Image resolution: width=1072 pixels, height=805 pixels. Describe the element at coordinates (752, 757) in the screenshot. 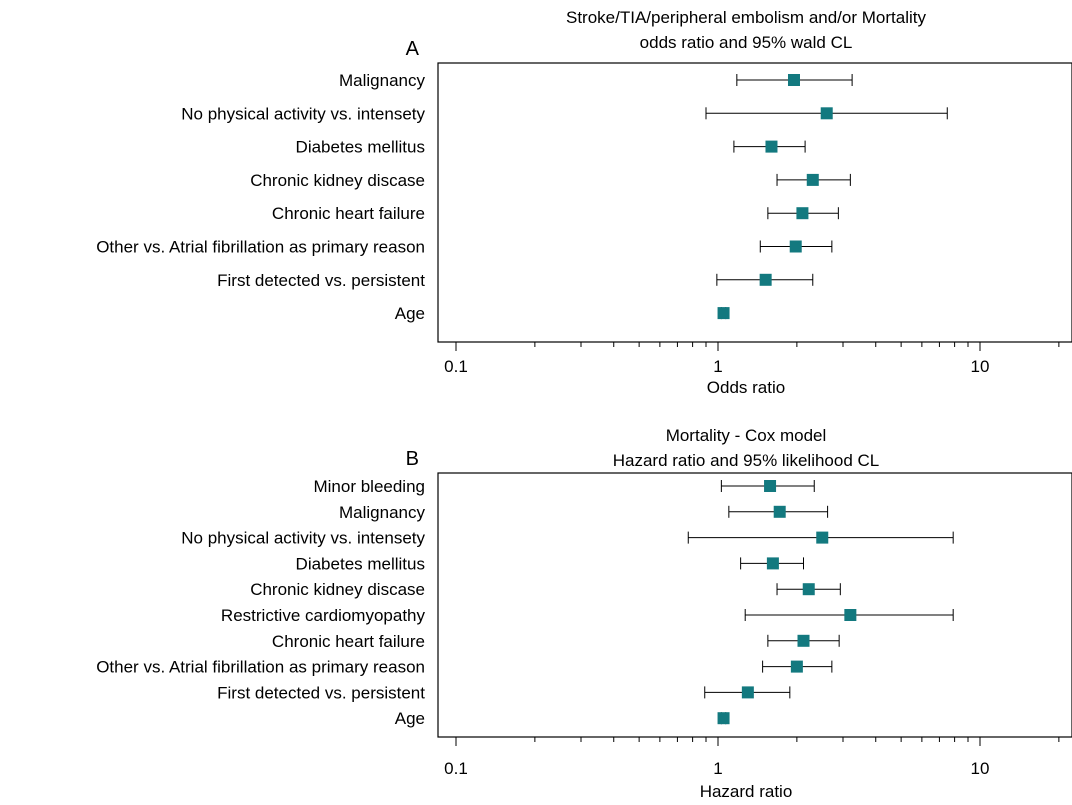

I see `panel-b-x-axis: 0.1 1 10` at that location.